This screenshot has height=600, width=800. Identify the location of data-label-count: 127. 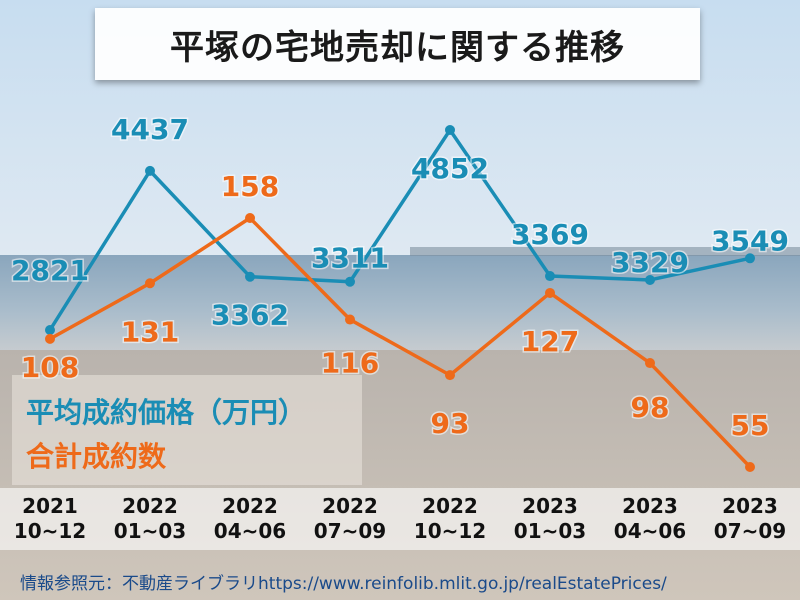
(550, 341).